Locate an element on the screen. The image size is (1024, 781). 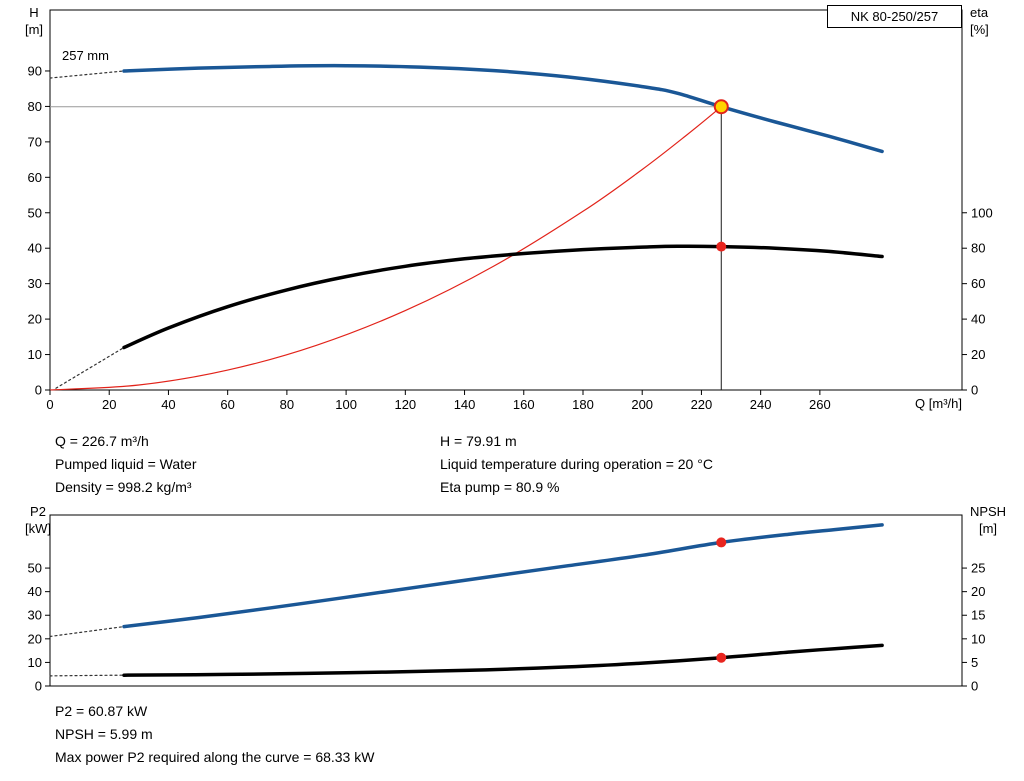
npsh-value: NPSH = 5.99 m is located at coordinates (104, 734).